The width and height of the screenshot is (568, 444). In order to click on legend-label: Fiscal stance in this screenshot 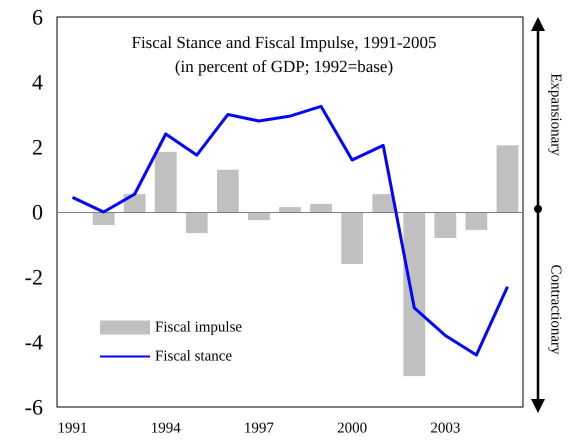, I will do `click(193, 356)`.